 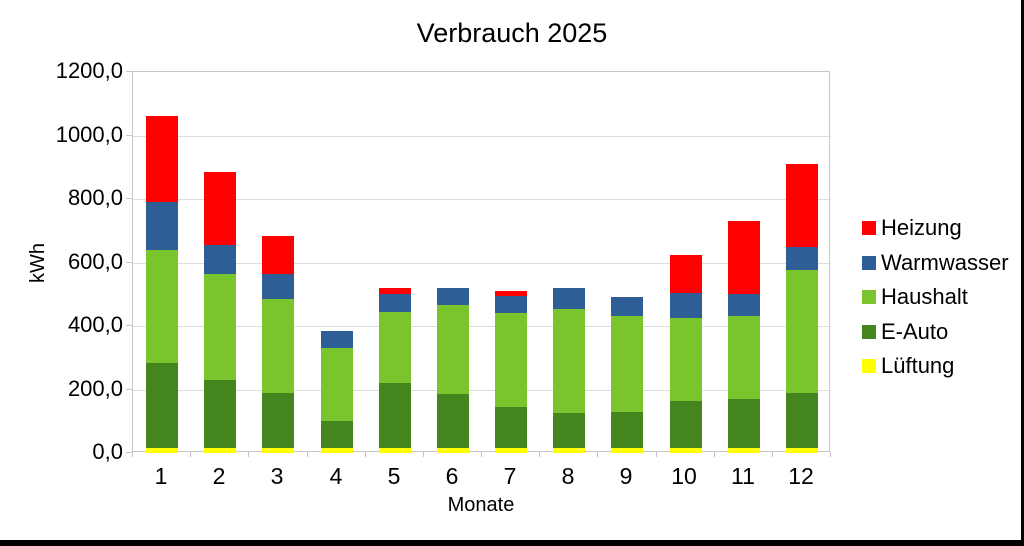 I want to click on legend-item-haushalt: Haushalt, so click(x=915, y=297).